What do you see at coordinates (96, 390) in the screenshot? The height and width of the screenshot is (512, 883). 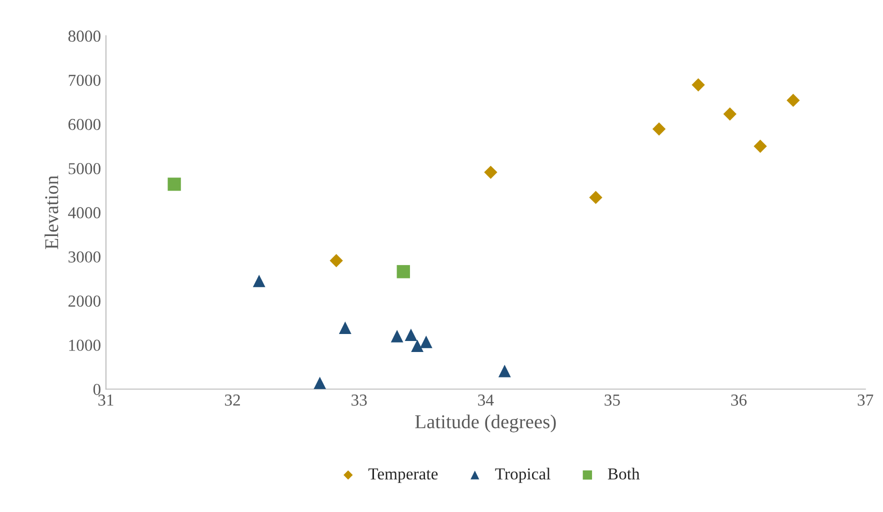 I see `y-tick-label: 0` at bounding box center [96, 390].